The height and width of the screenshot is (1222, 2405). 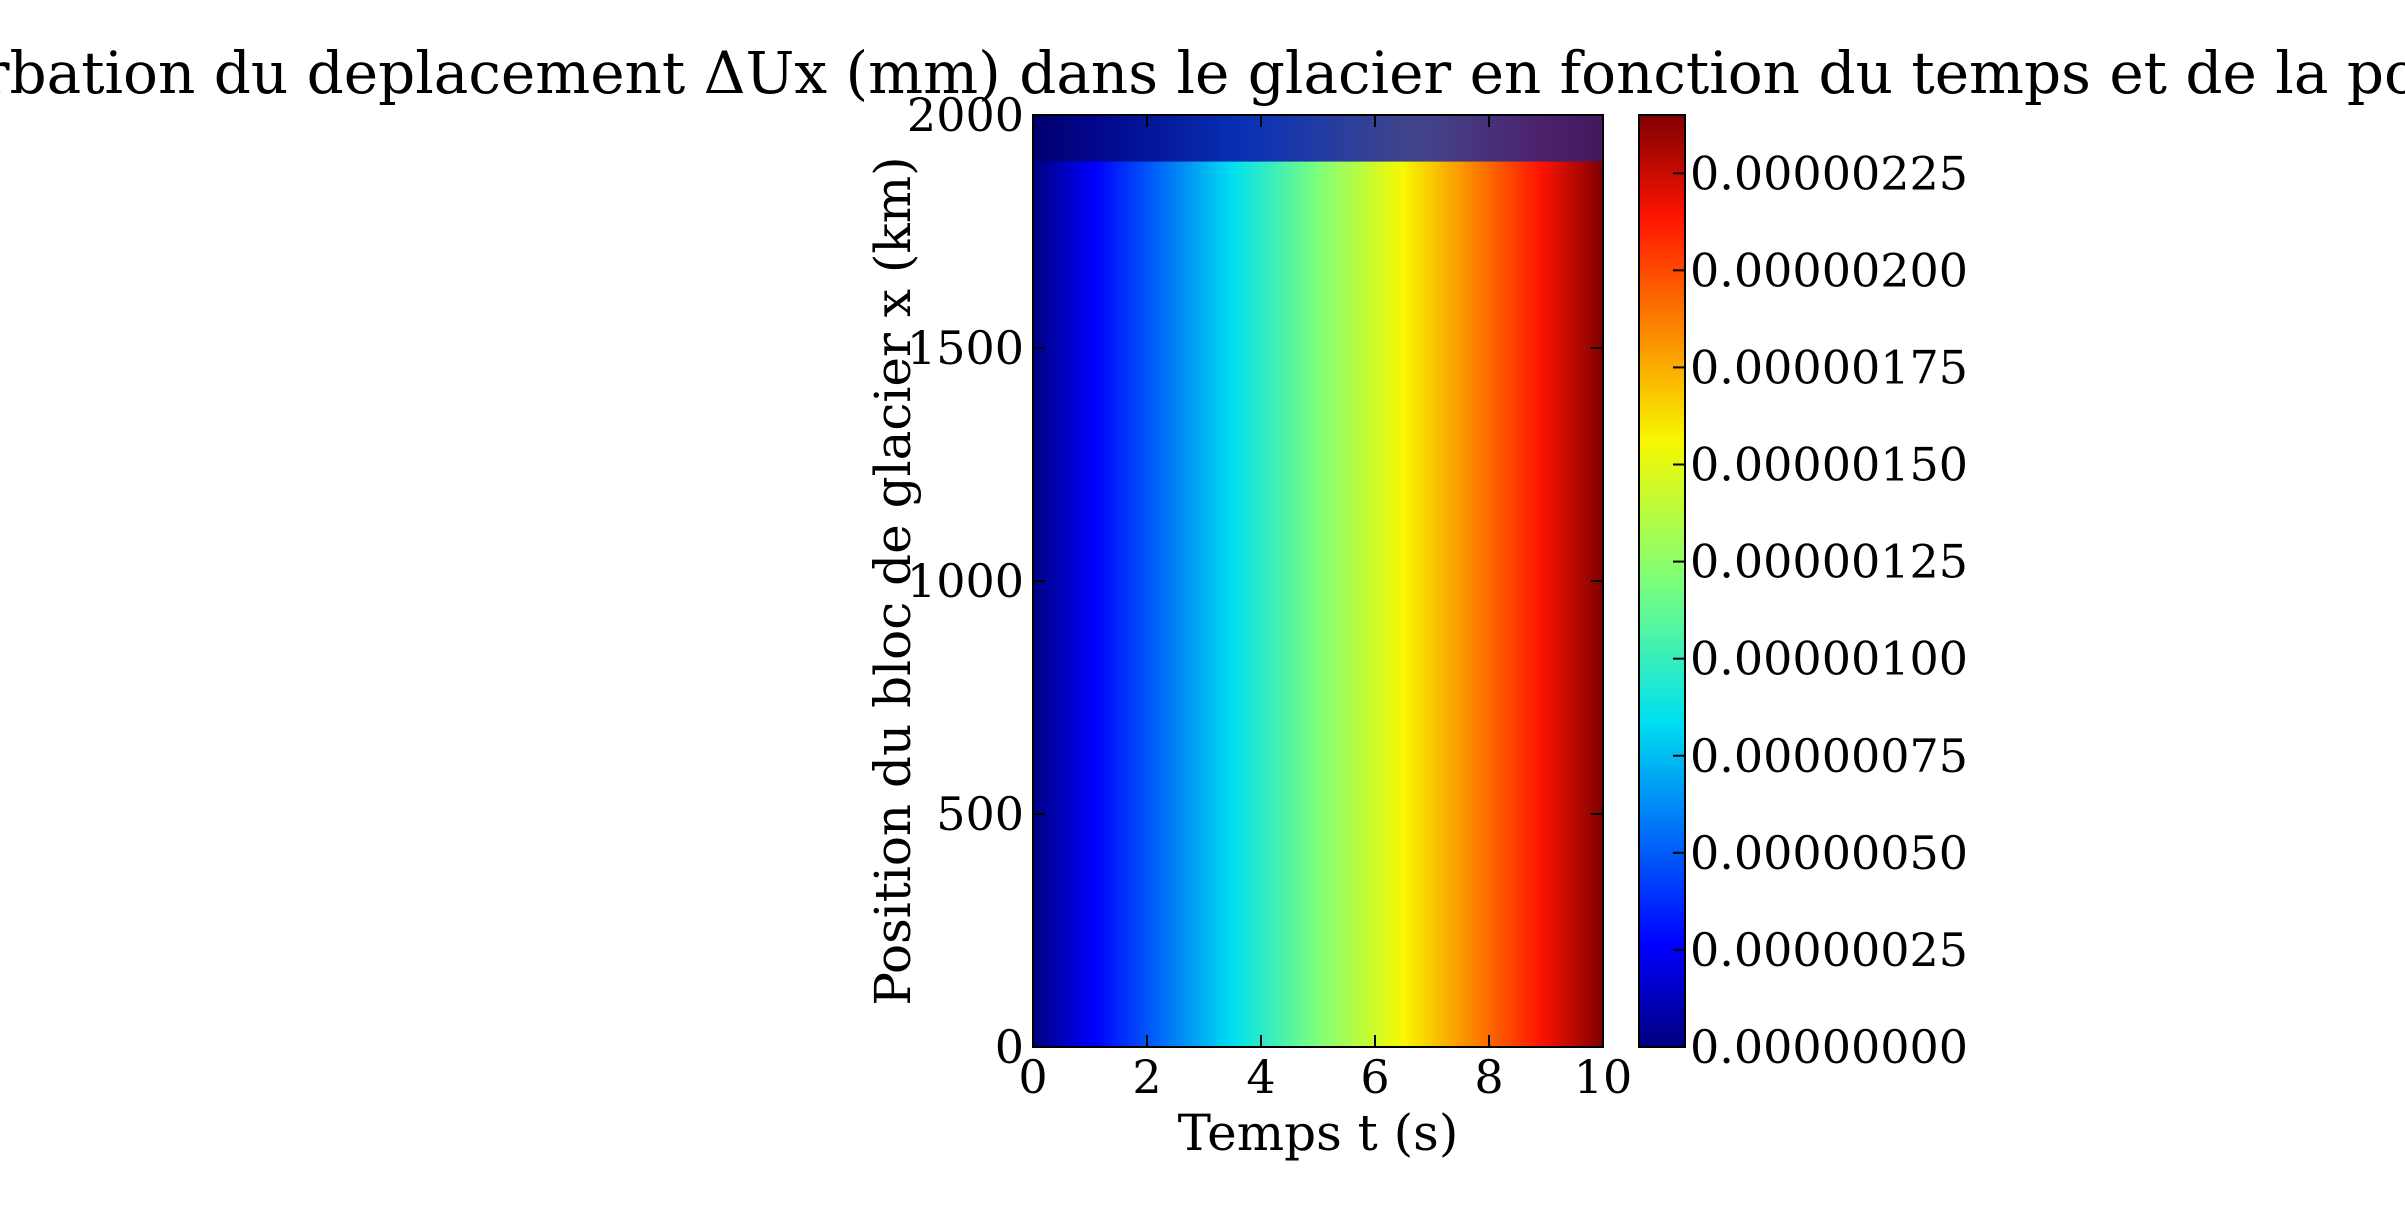 What do you see at coordinates (893, 580) in the screenshot?
I see `y-axis-label: Position du bloc de glacier x (km)` at bounding box center [893, 580].